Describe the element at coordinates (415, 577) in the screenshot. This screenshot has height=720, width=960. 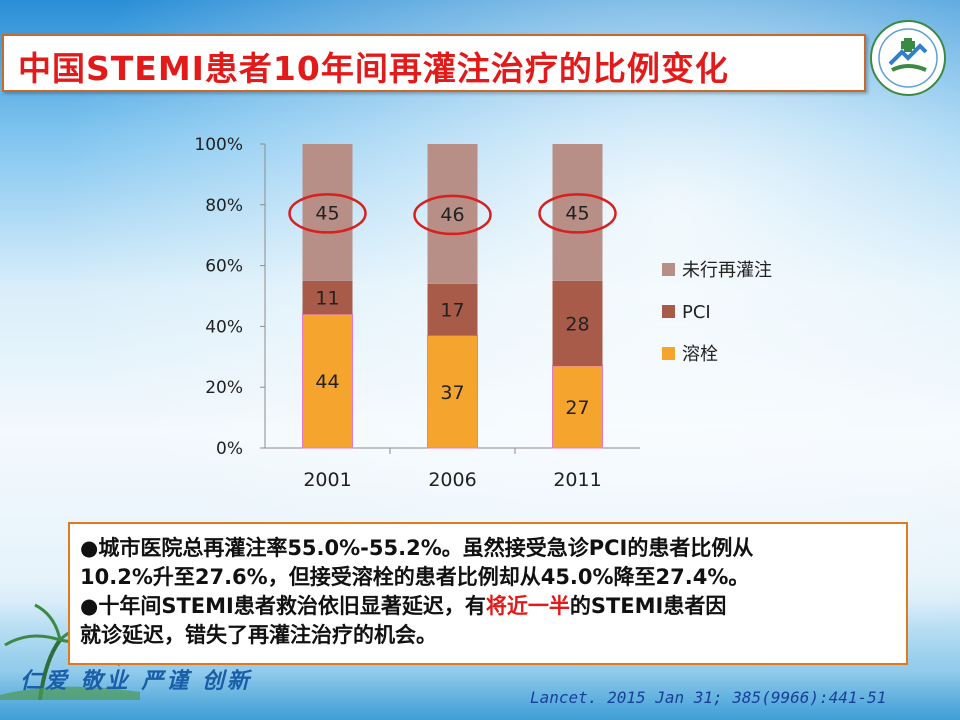
I see `note-text: 10.2%升至27.6%，但接受溶栓的患者比例却从45.0%降至27.4%。` at that location.